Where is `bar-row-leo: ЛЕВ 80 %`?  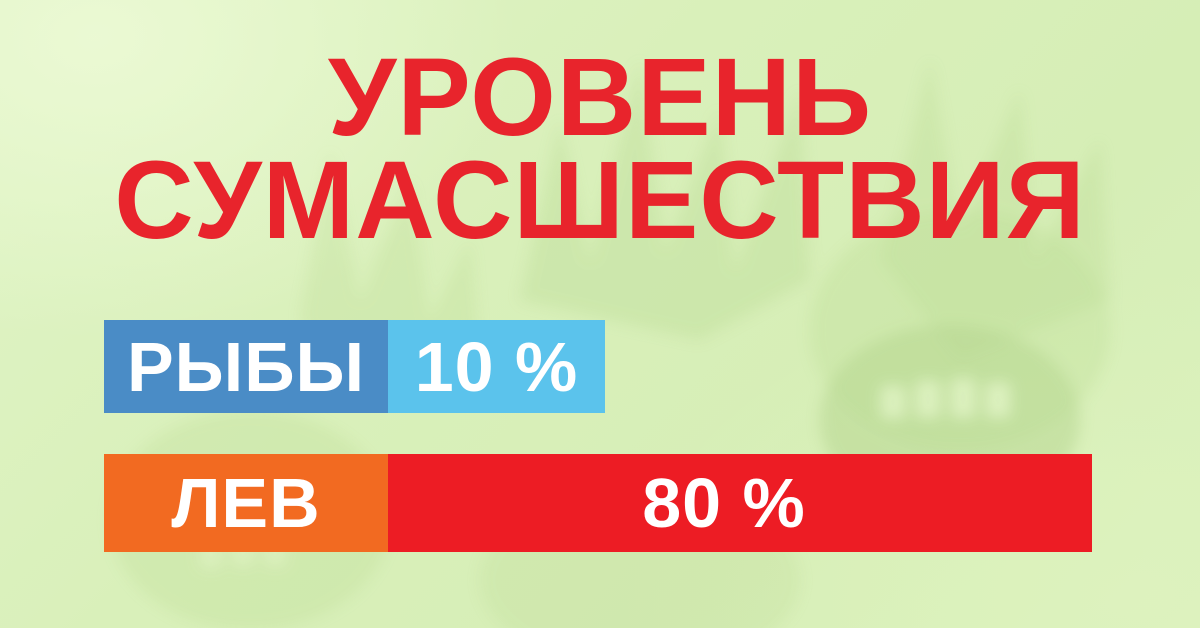
bar-row-leo: ЛЕВ 80 % is located at coordinates (598, 503).